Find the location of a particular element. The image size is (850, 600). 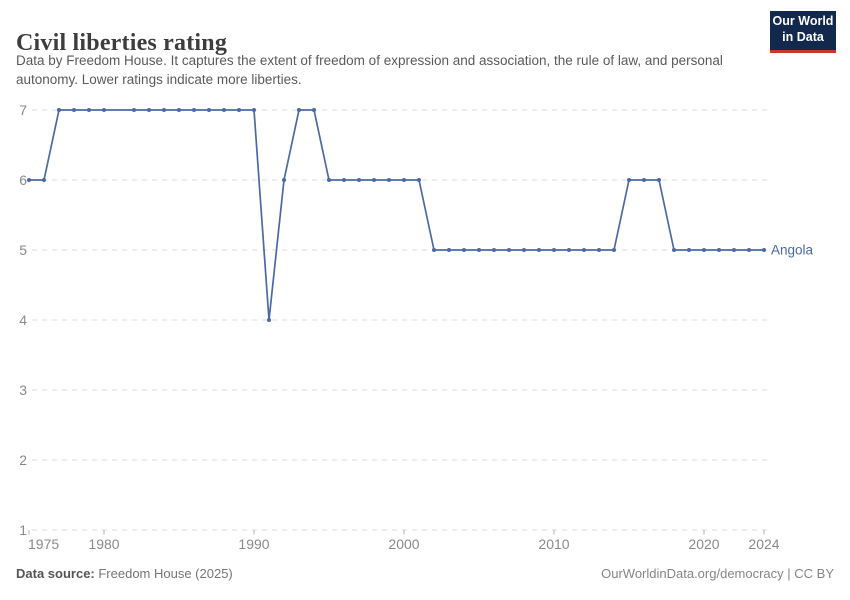

data-point-2015 is located at coordinates (629, 180).